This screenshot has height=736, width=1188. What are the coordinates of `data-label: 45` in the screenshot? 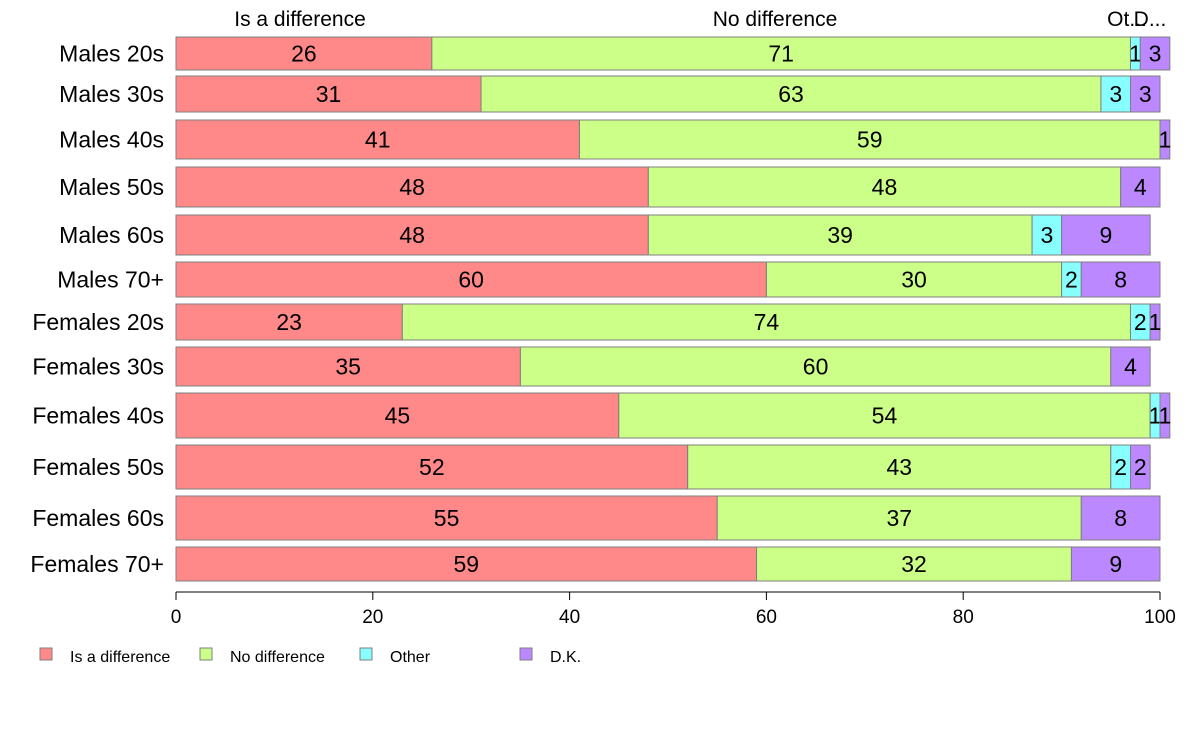 It's located at (398, 416).